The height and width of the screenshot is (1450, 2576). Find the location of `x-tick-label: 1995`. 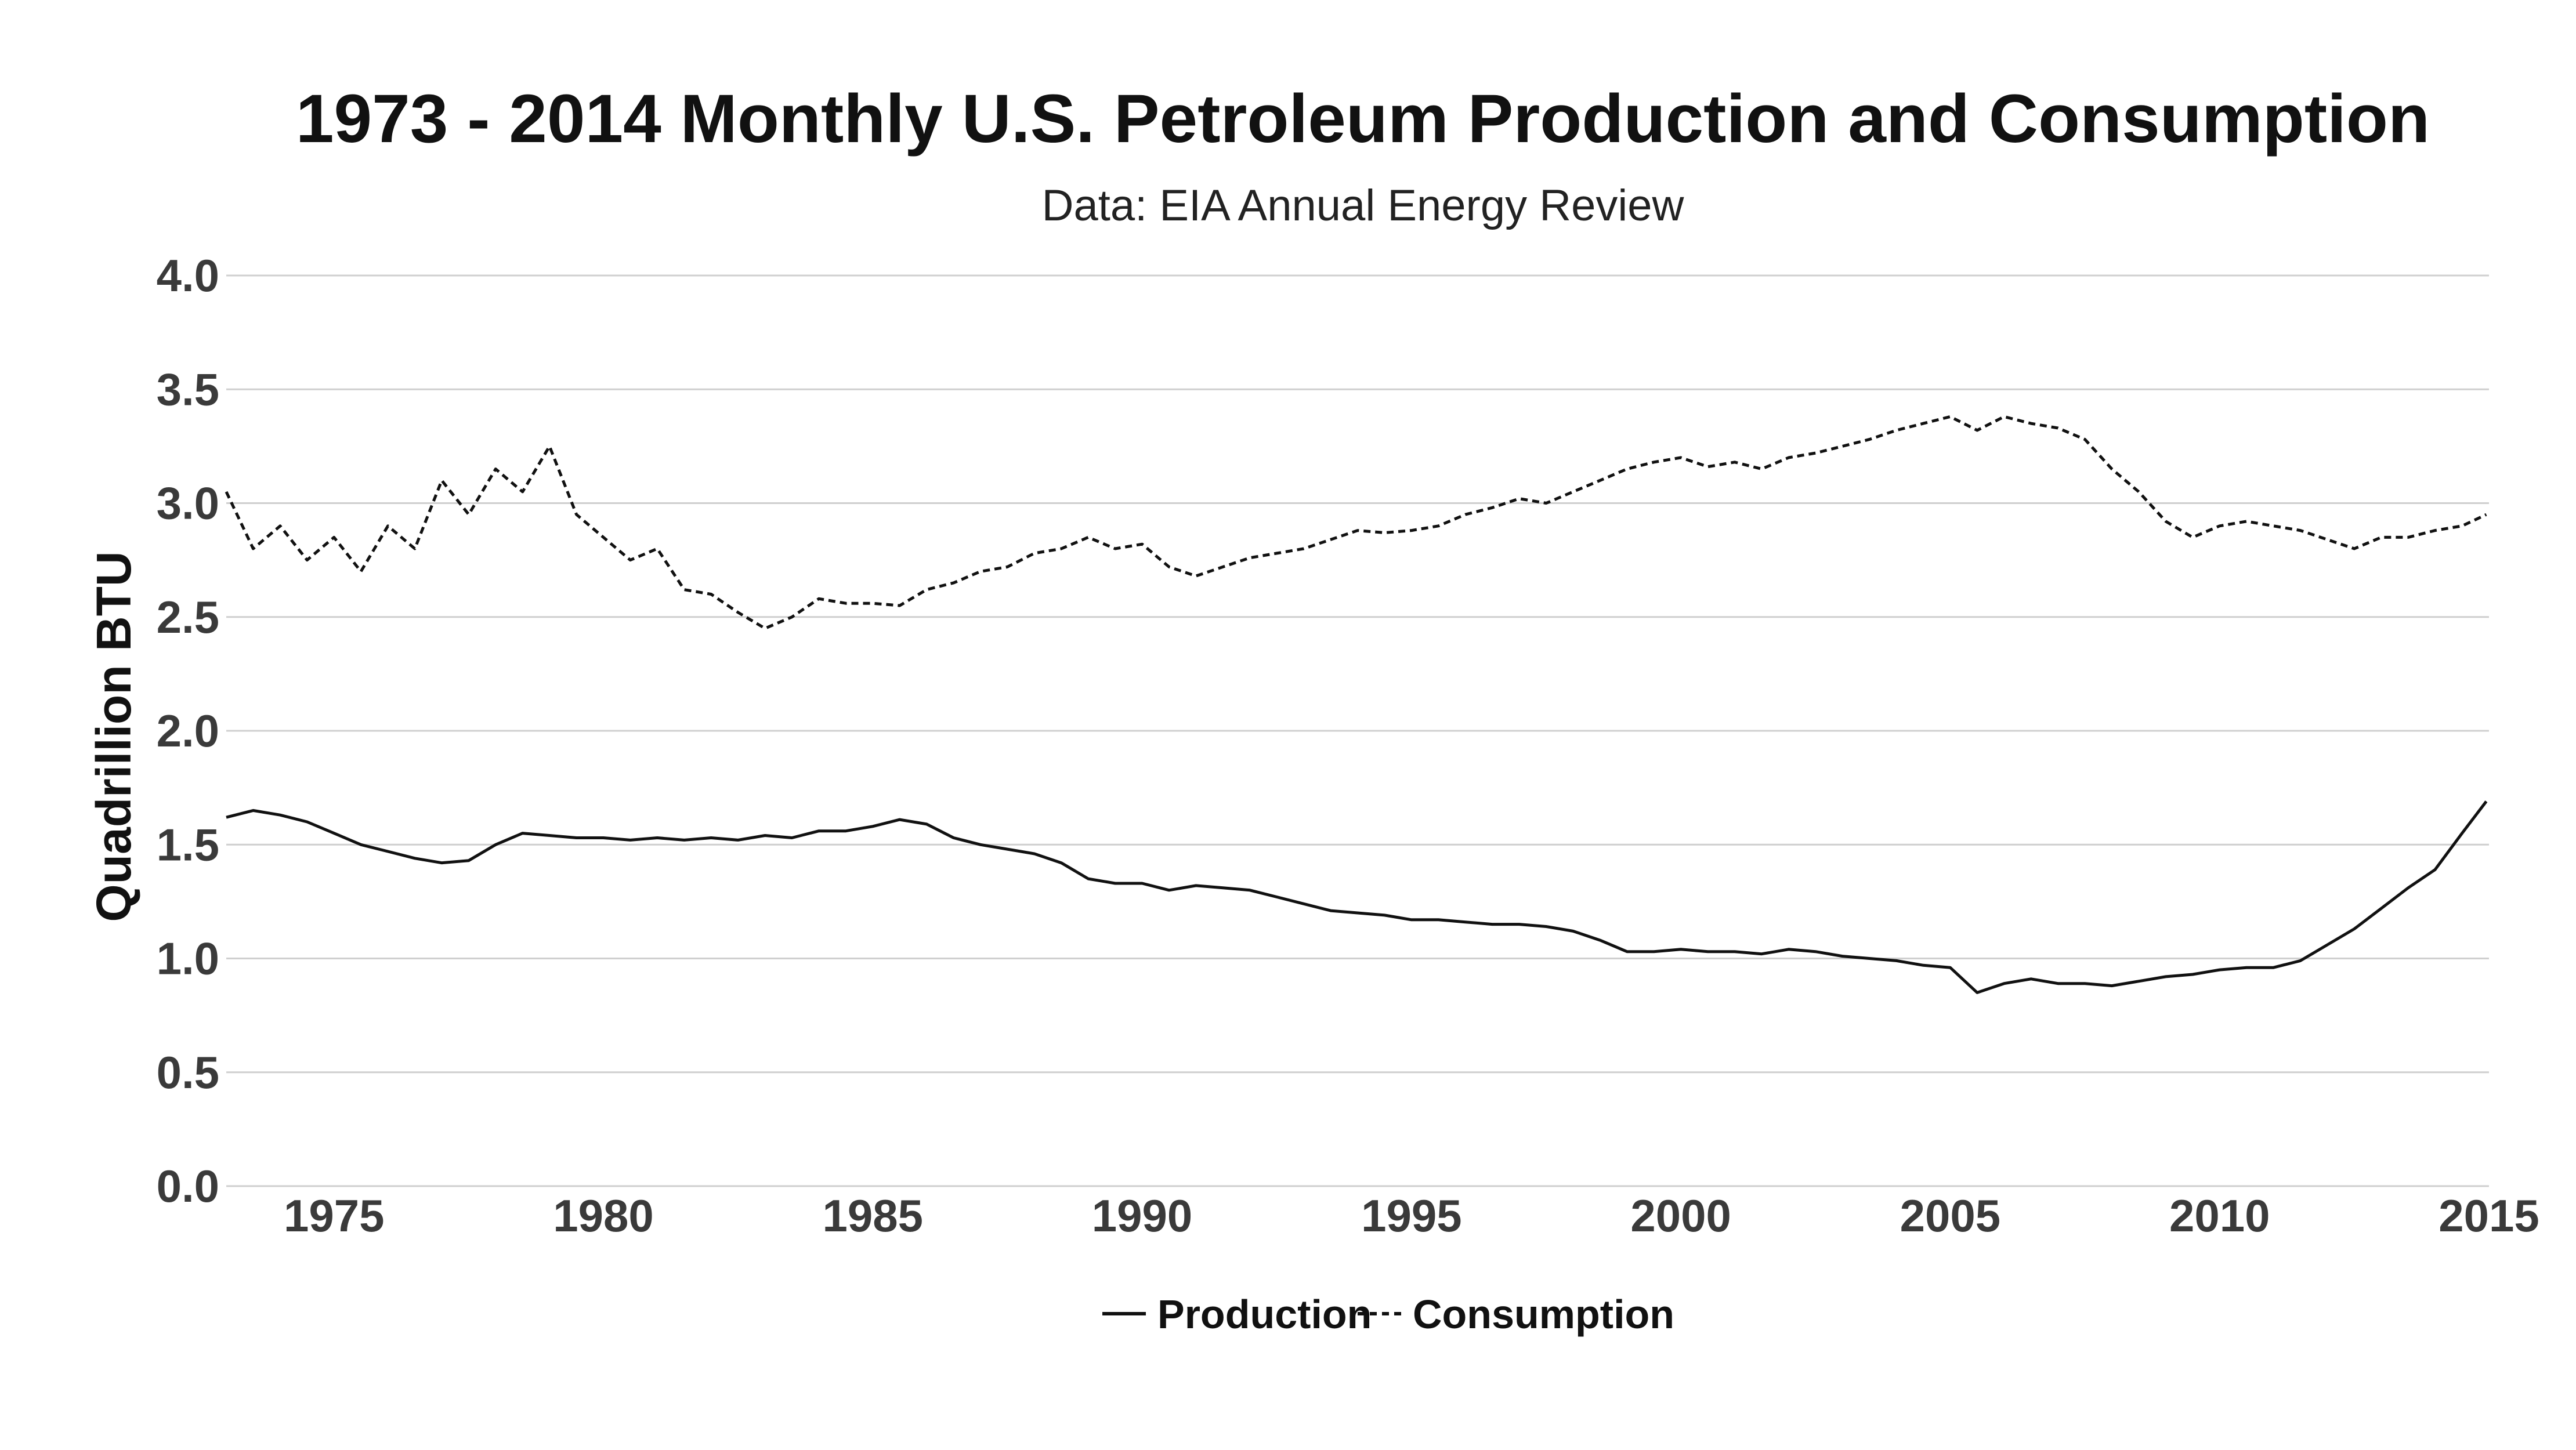

x-tick-label: 1995 is located at coordinates (1411, 1215).